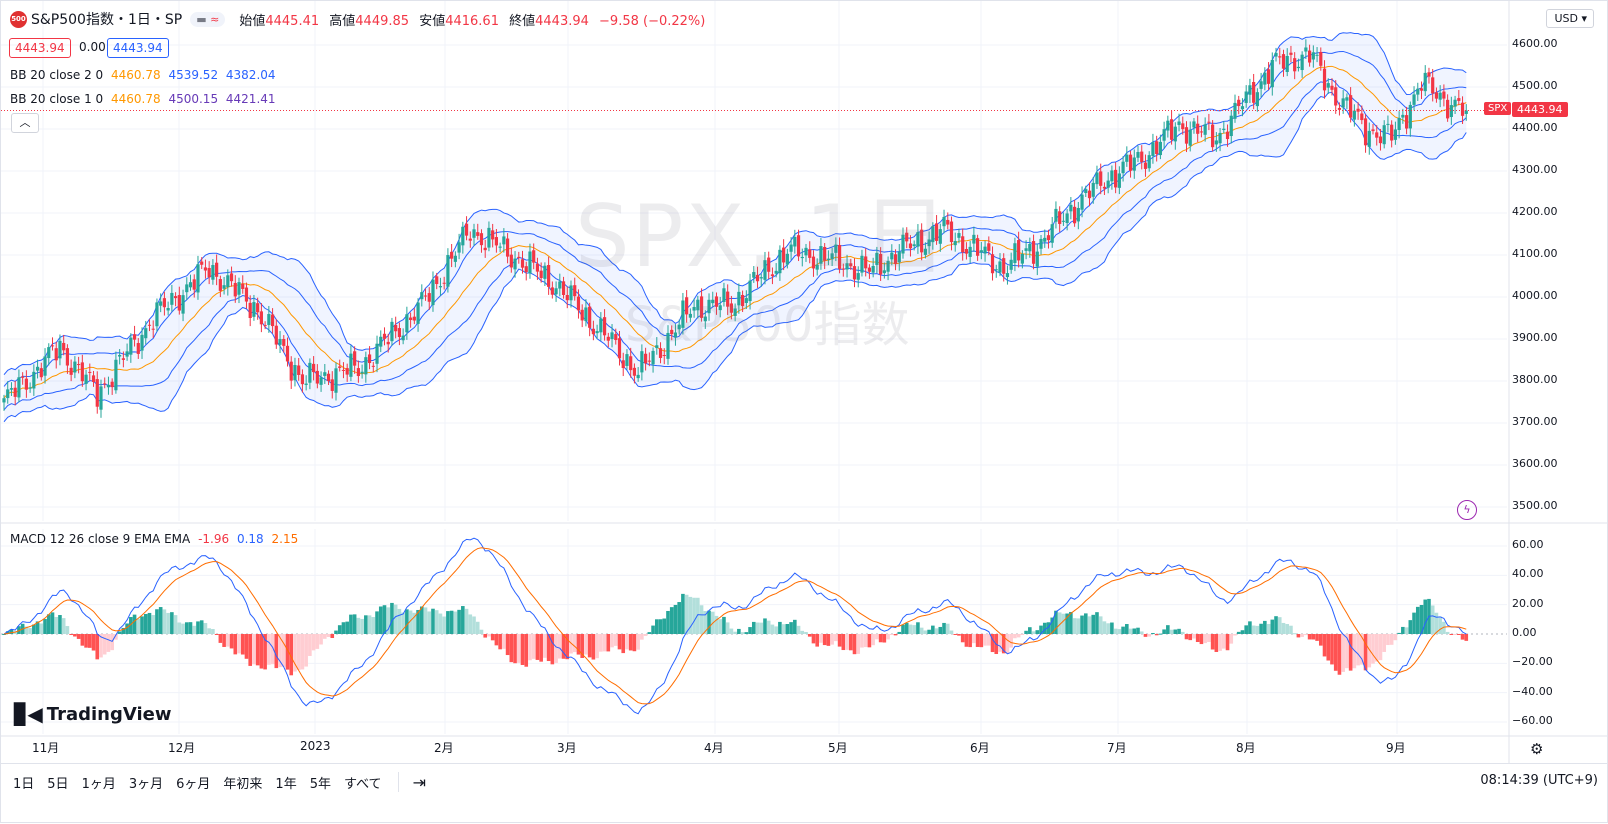 The image size is (1608, 824). What do you see at coordinates (193, 784) in the screenshot?
I see `timeframe-button: 6ヶ月` at bounding box center [193, 784].